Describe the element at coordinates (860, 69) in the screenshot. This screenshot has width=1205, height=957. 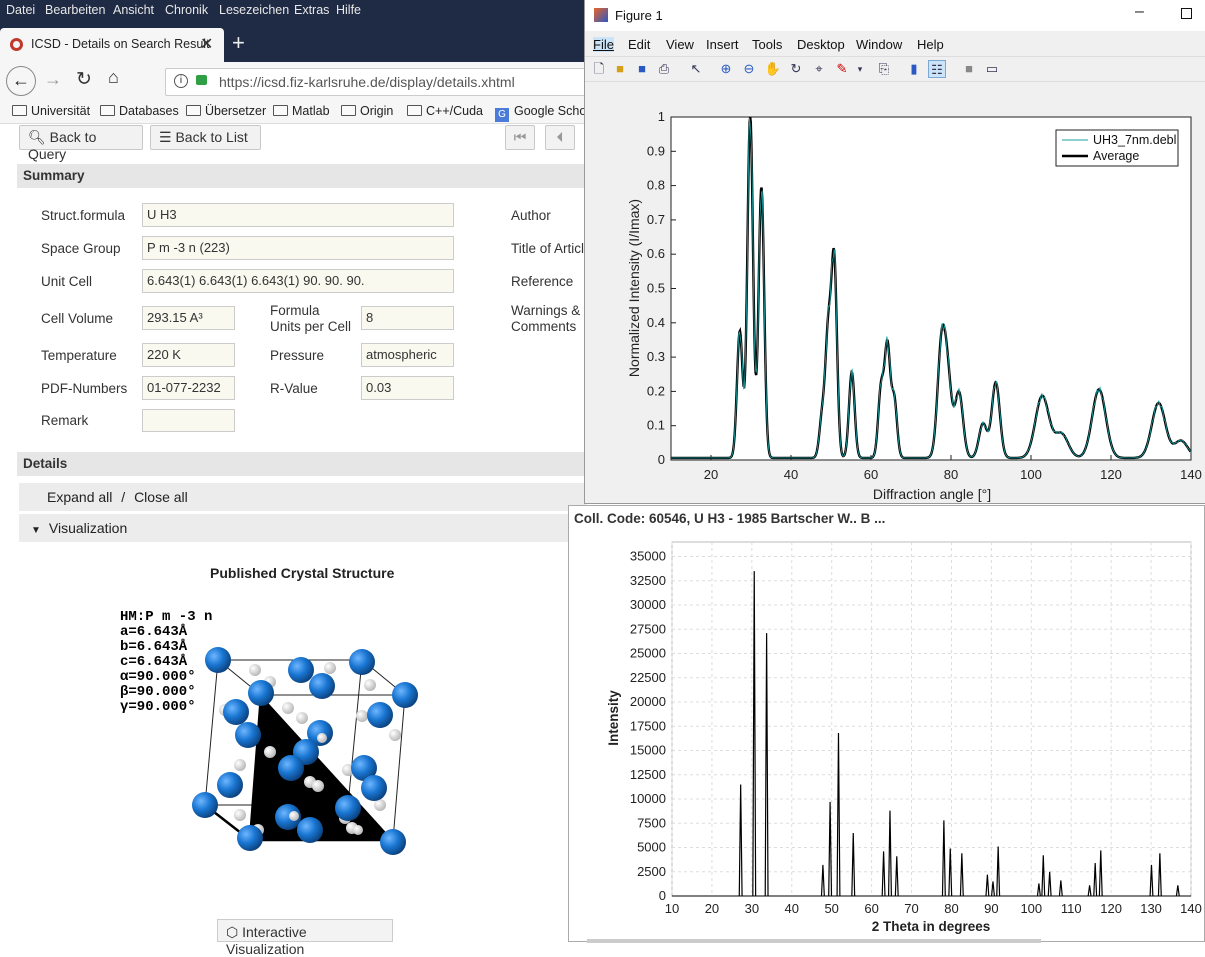
I see `brush-dropdown-icon: ▾` at that location.